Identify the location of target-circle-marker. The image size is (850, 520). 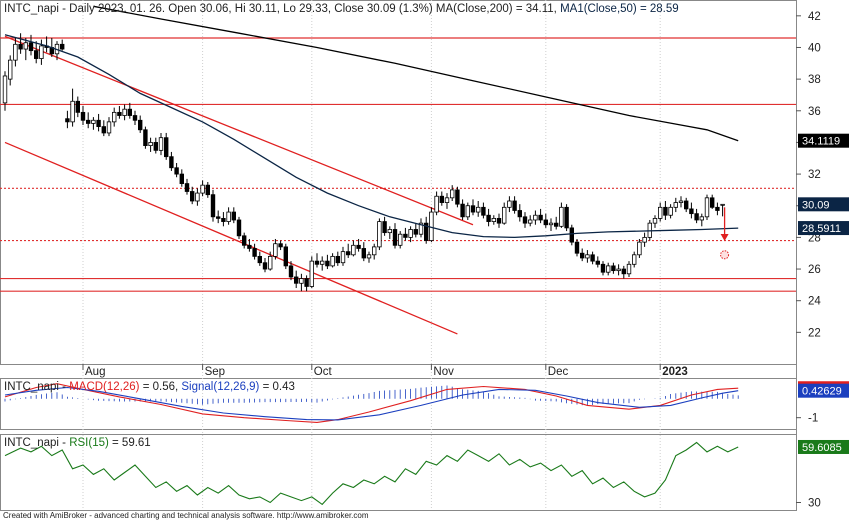
(725, 255).